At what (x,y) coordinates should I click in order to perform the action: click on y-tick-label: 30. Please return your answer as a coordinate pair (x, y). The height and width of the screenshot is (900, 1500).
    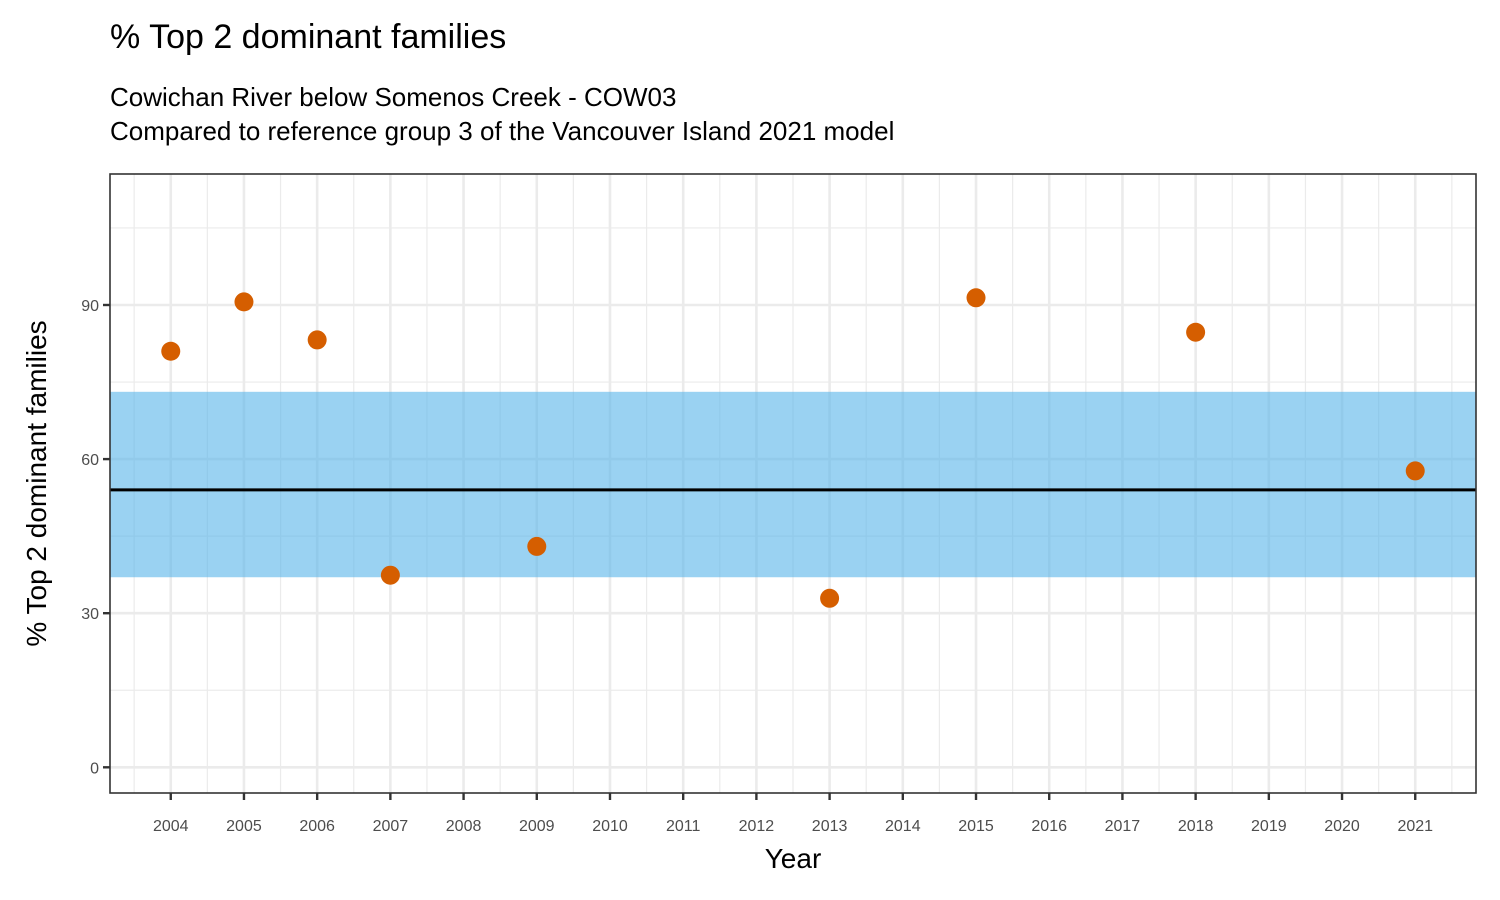
    Looking at the image, I should click on (90, 614).